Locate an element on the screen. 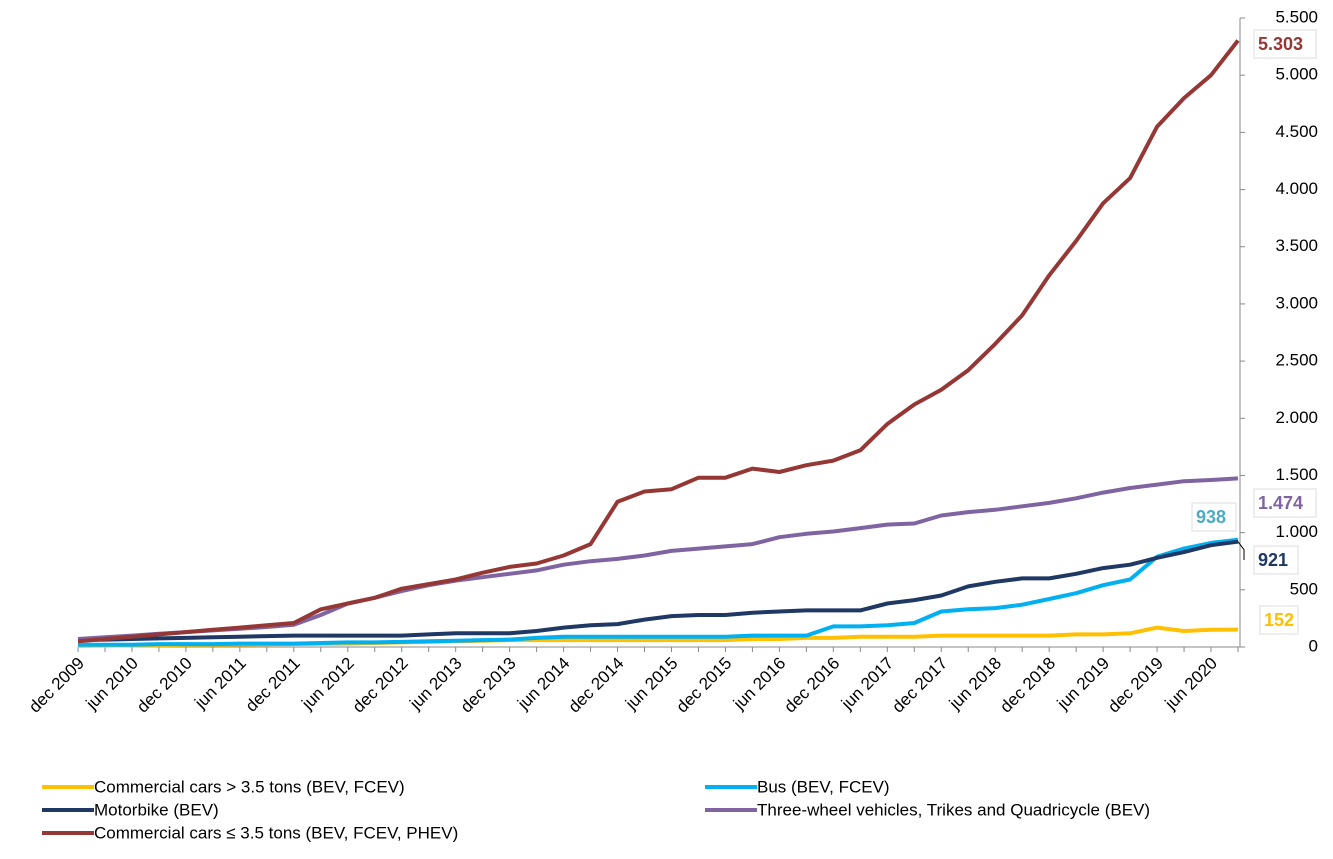  x-tick-label: dec 2015 is located at coordinates (704, 685).